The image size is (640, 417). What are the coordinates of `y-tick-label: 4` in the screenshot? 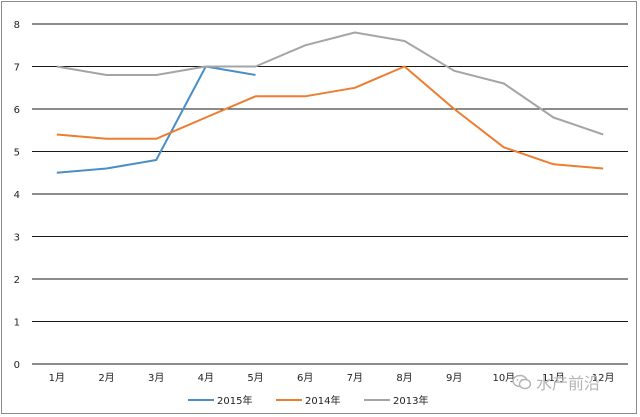 It's located at (17, 195).